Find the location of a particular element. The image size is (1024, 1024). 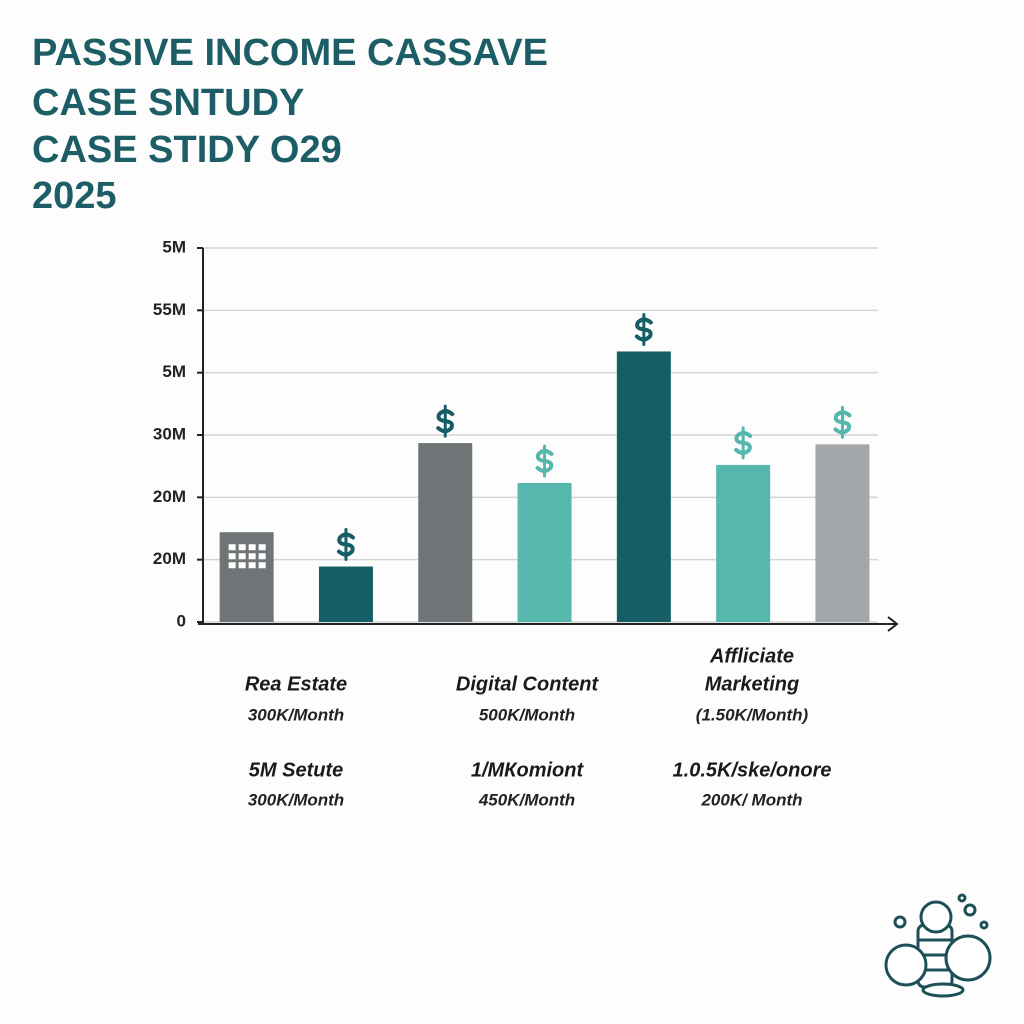

group-label: Marketing is located at coordinates (752, 684).